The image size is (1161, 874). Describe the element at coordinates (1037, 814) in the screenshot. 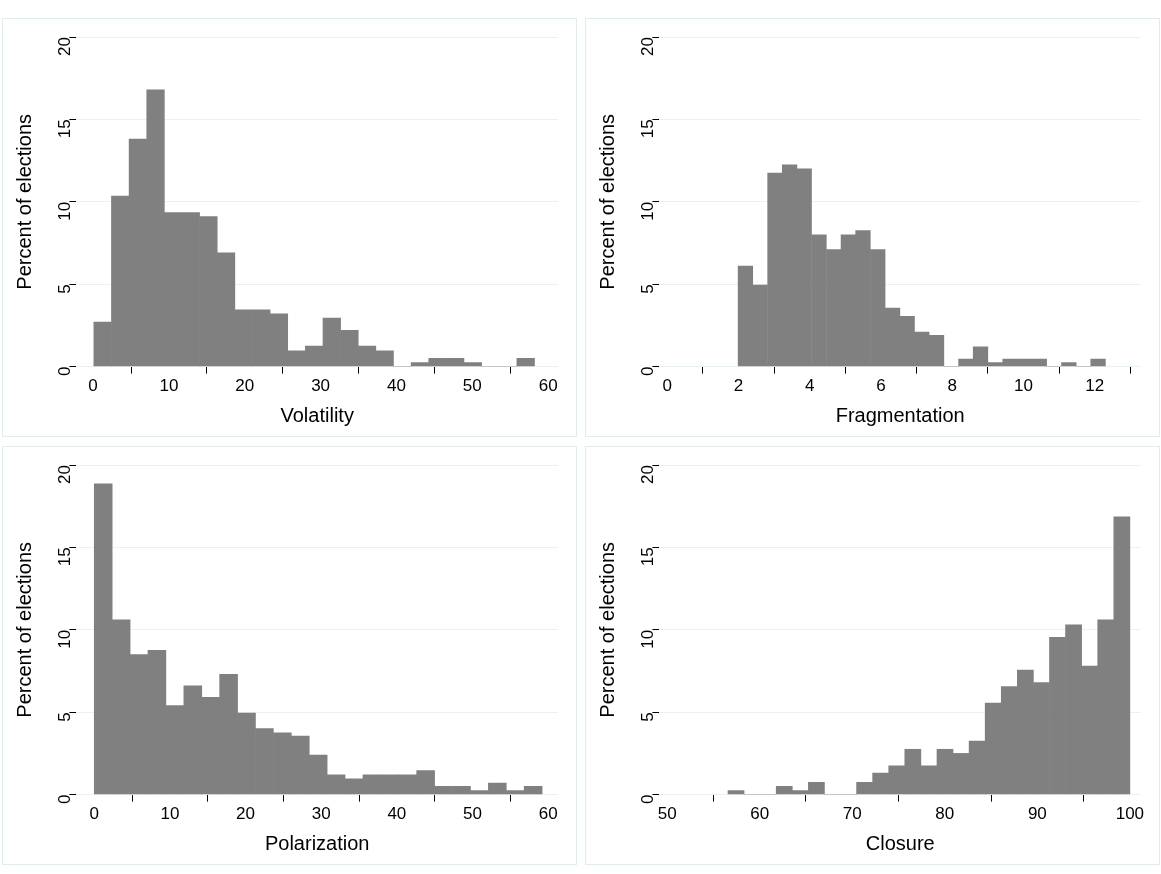

I see `x-tick-label: 90` at that location.